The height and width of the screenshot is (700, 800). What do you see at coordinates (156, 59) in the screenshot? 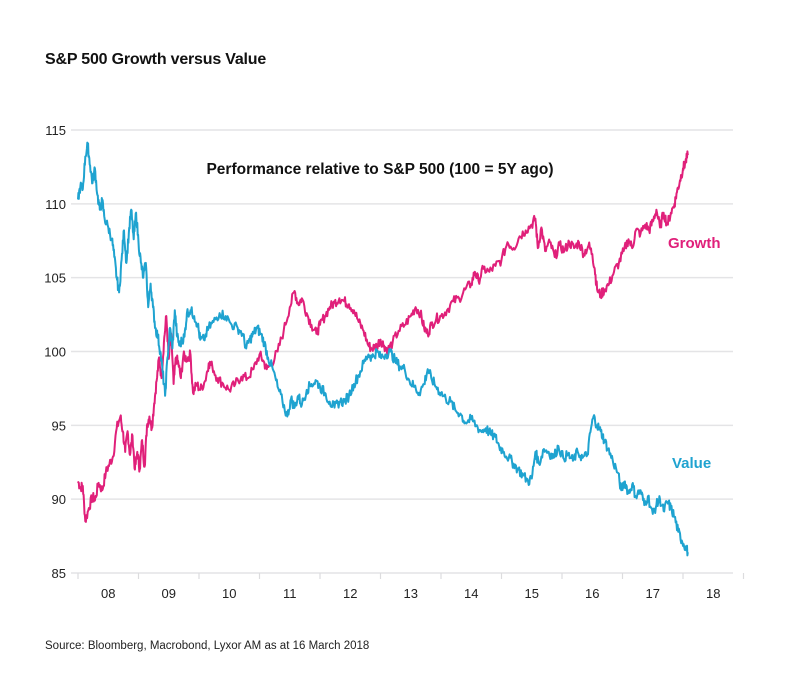
I see `chart-title: S&P 500 Growth versus Value` at bounding box center [156, 59].